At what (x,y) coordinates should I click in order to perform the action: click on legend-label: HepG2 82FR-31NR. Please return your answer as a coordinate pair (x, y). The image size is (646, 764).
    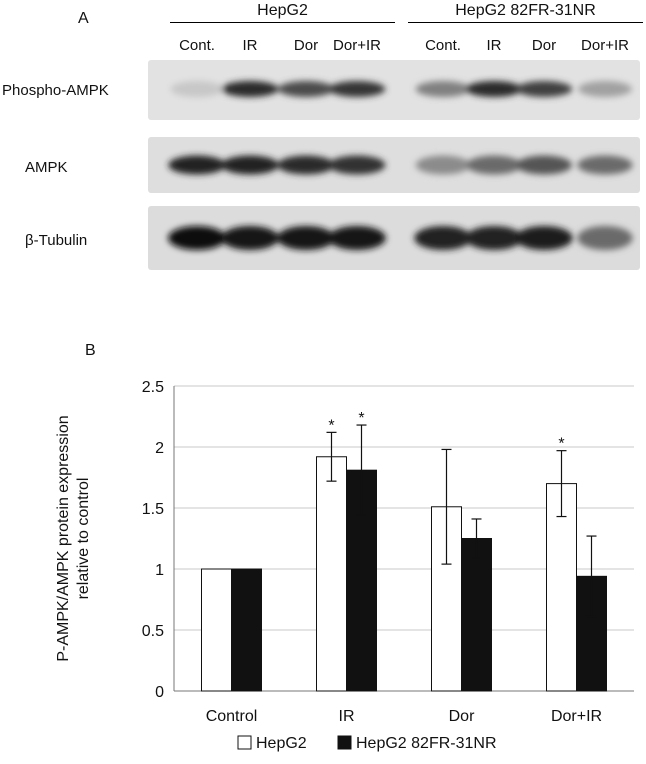
    Looking at the image, I should click on (426, 743).